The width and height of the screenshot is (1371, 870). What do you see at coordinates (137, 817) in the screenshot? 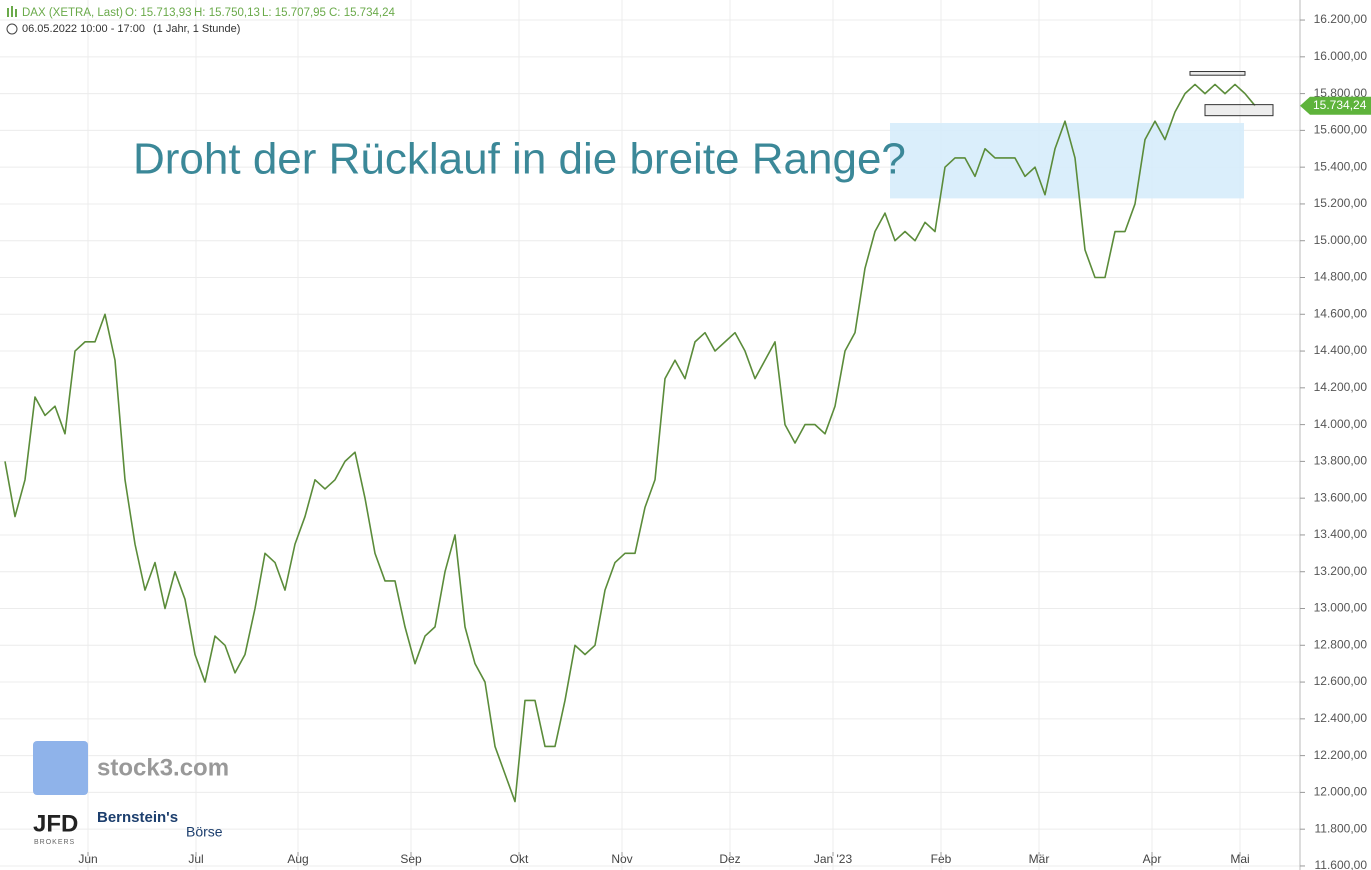
I see `bernstein-logo: Bernstein's` at bounding box center [137, 817].